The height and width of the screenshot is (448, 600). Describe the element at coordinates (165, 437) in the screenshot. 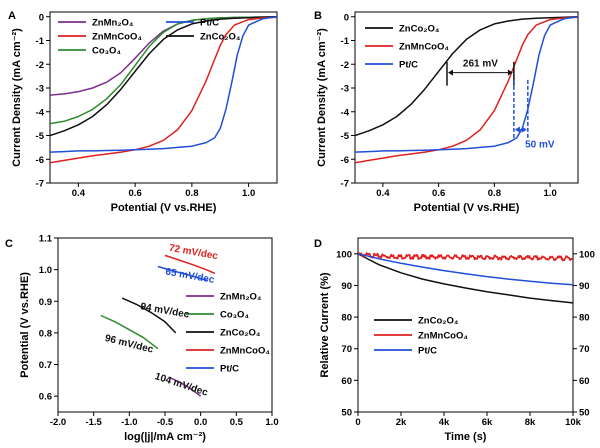

I see `x-axis-label: log(|j|/mA cm⁻²)` at that location.